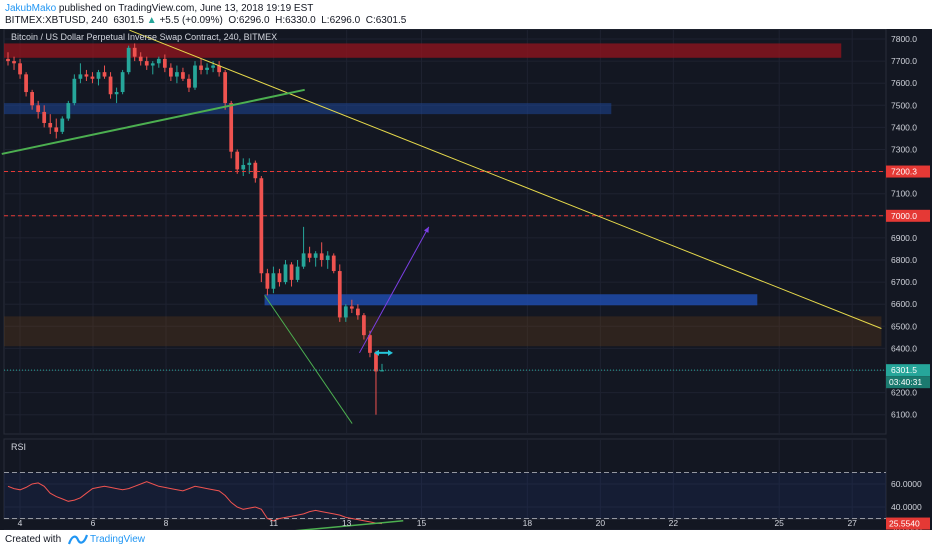 This screenshot has width=932, height=550. What do you see at coordinates (151, 20) in the screenshot?
I see `change-arrow: ▲` at bounding box center [151, 20].